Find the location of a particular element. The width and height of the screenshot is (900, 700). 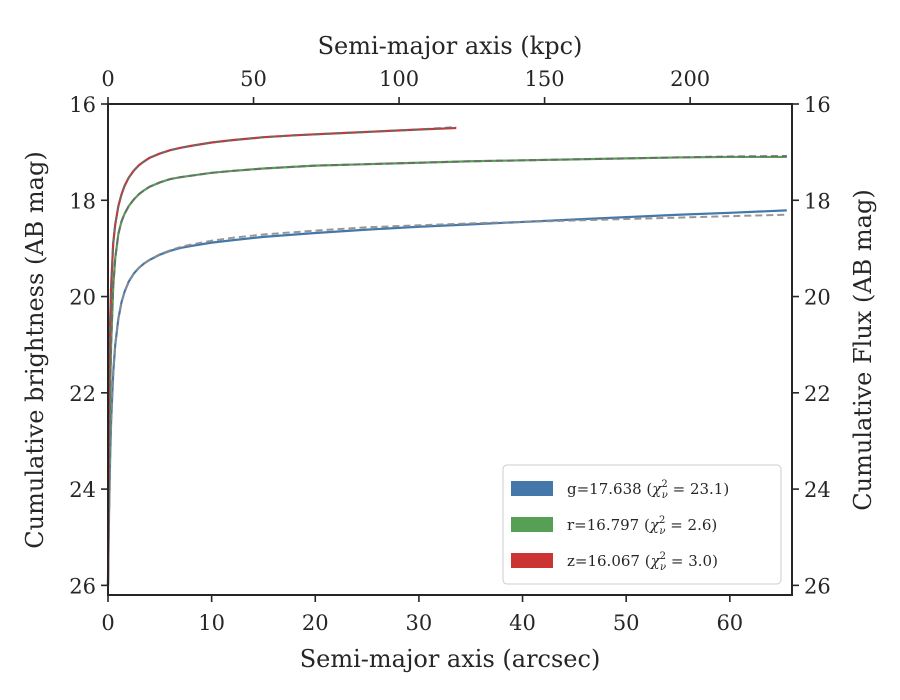

x2-tick-label: 100 is located at coordinates (399, 79).